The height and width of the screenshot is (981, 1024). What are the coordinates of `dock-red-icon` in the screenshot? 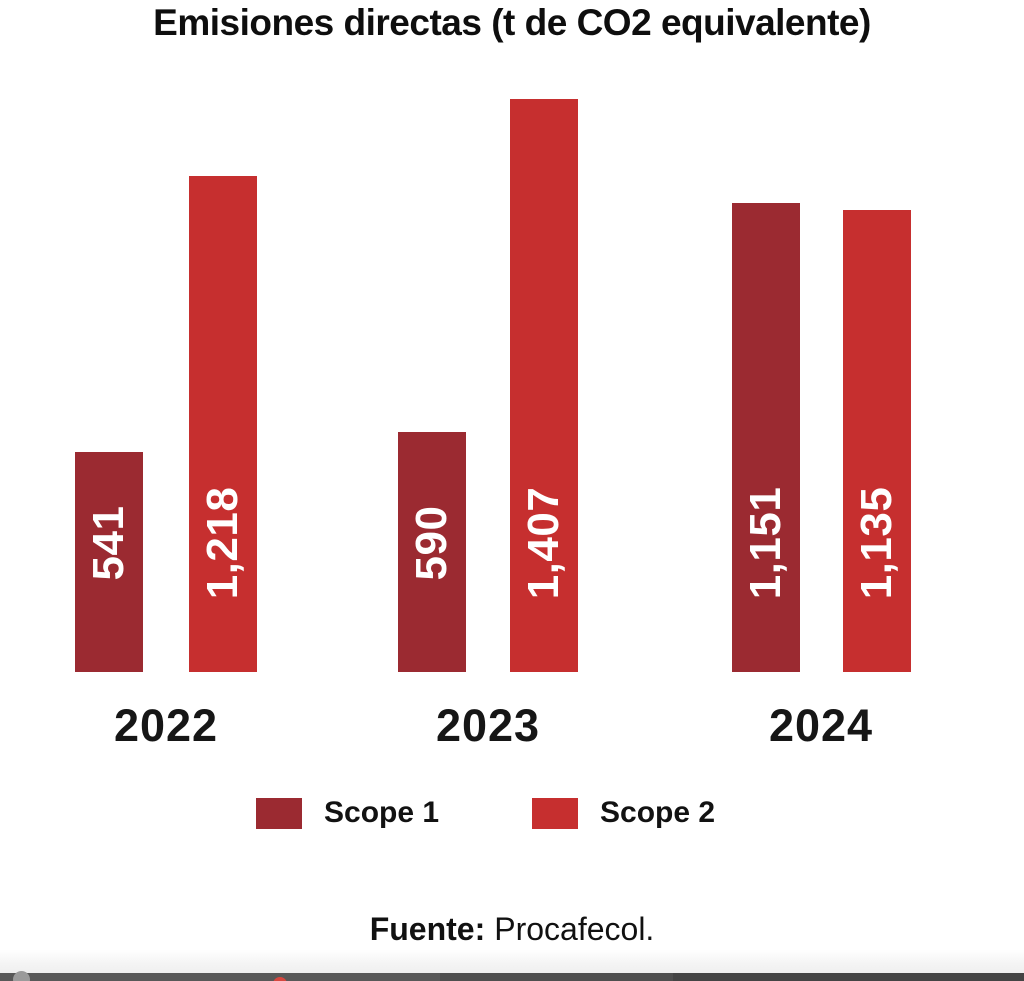 It's located at (280, 979).